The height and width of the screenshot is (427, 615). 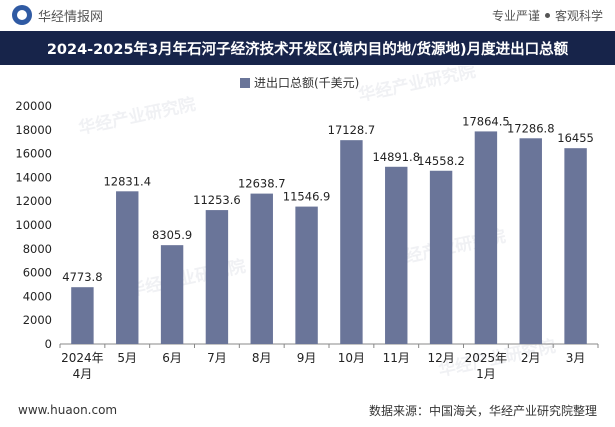 I want to click on data-label: 17864.5, so click(x=486, y=121).